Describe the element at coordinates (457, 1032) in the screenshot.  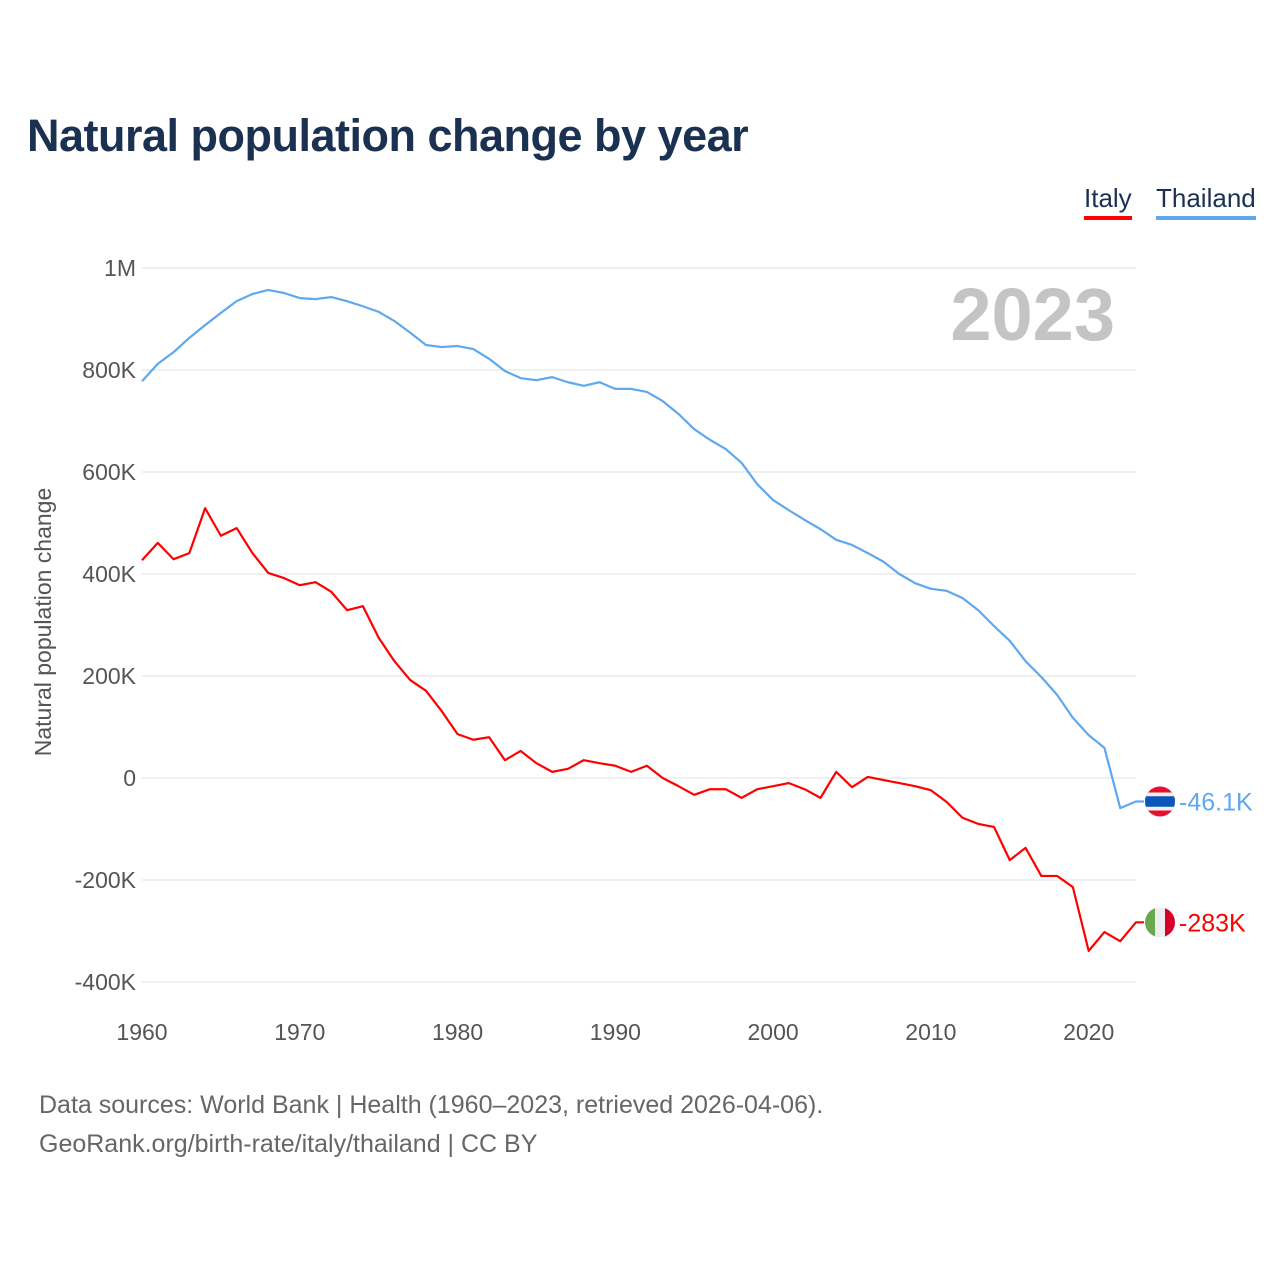
I see `x-tick-label: 1980` at that location.